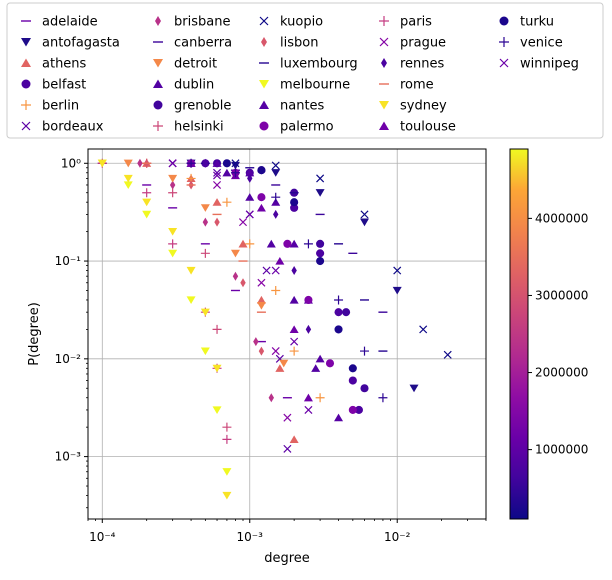 This screenshot has width=612, height=580. What do you see at coordinates (204, 257) in the screenshot?
I see `series-lisbon` at bounding box center [204, 257].